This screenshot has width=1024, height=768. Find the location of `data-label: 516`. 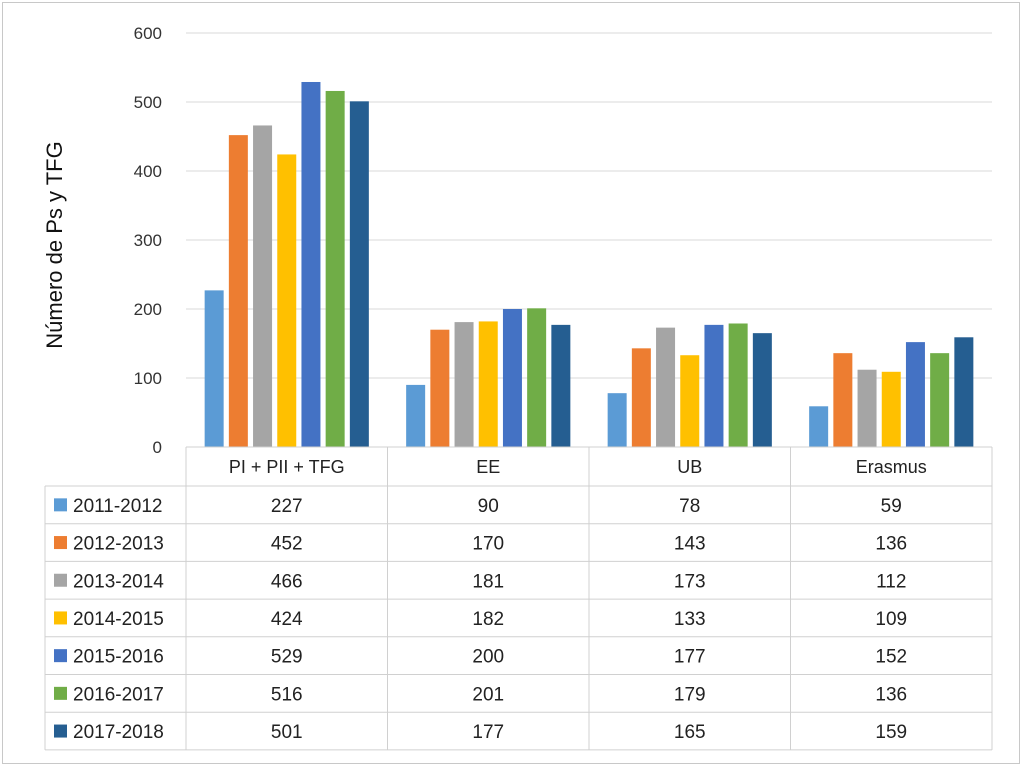

data-label: 516 is located at coordinates (287, 694).